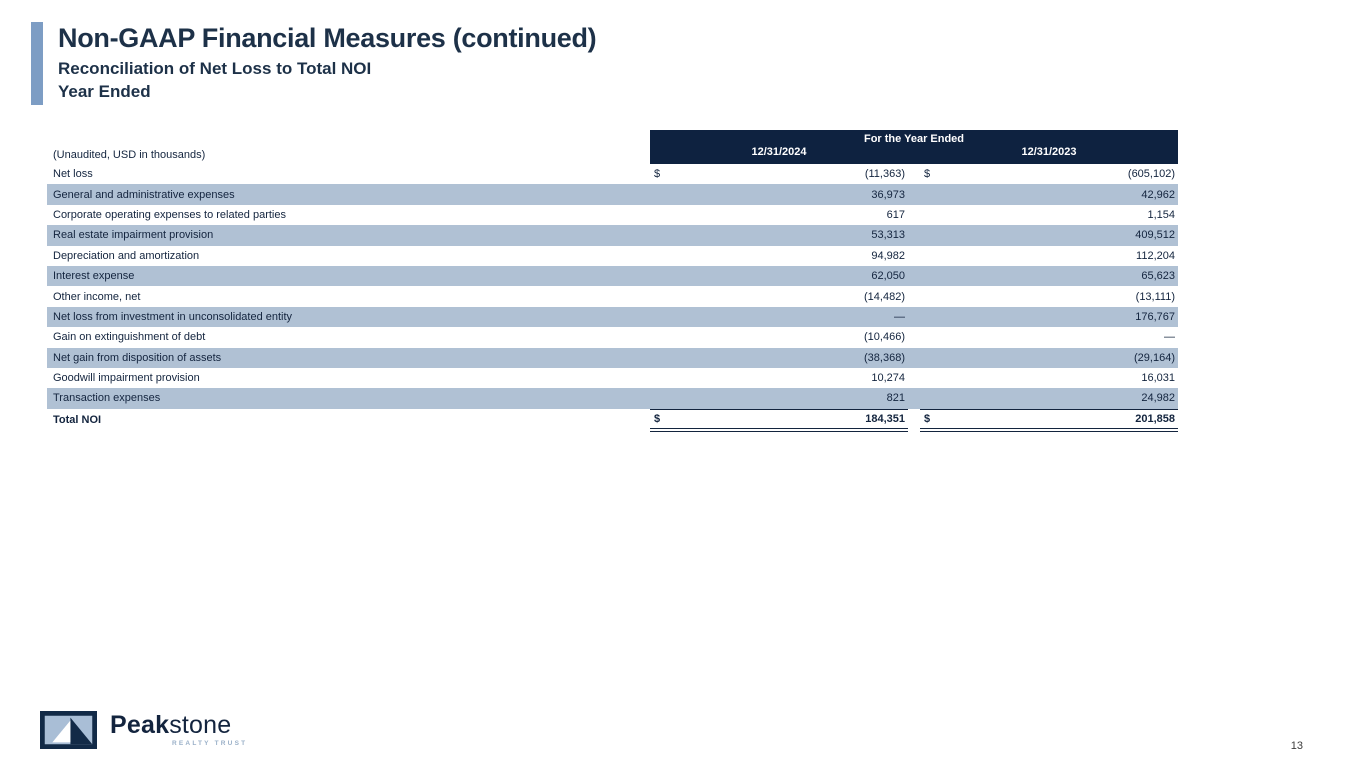 This screenshot has height=768, width=1365. I want to click on page-subtitle-period: Year Ended, so click(104, 91).